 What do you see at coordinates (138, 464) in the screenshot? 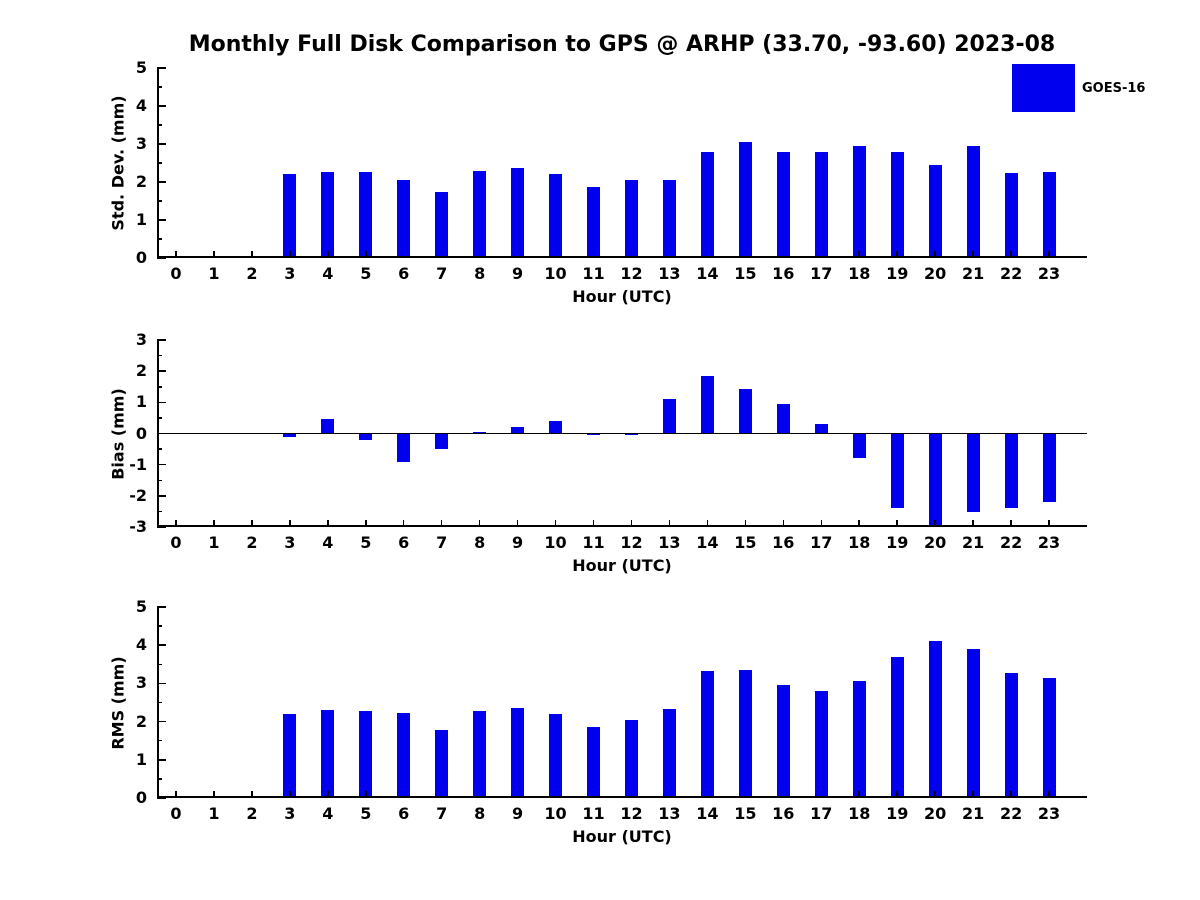
I see `y-tick-label: -1` at bounding box center [138, 464].